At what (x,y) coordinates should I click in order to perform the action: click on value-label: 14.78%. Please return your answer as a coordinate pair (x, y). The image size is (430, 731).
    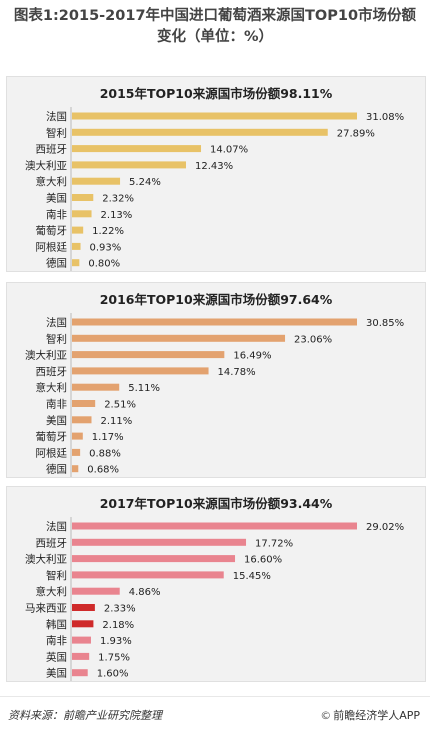
    Looking at the image, I should click on (237, 372).